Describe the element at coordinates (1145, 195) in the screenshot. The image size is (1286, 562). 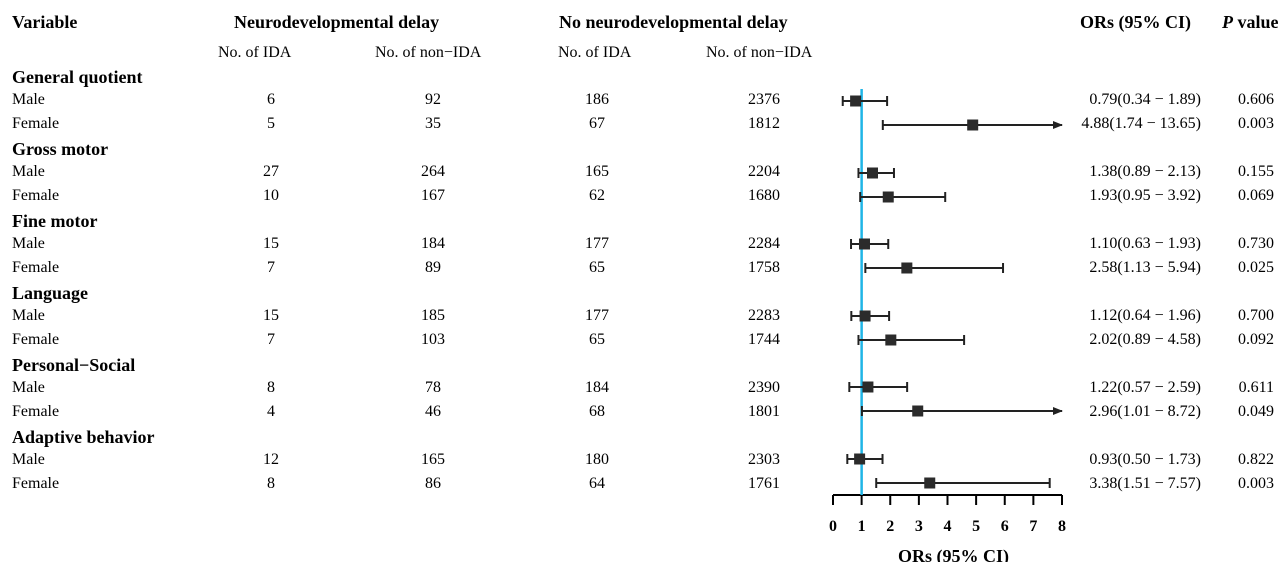
I see `cell-or-ci: 1.93(0.95 − 3.92)` at that location.